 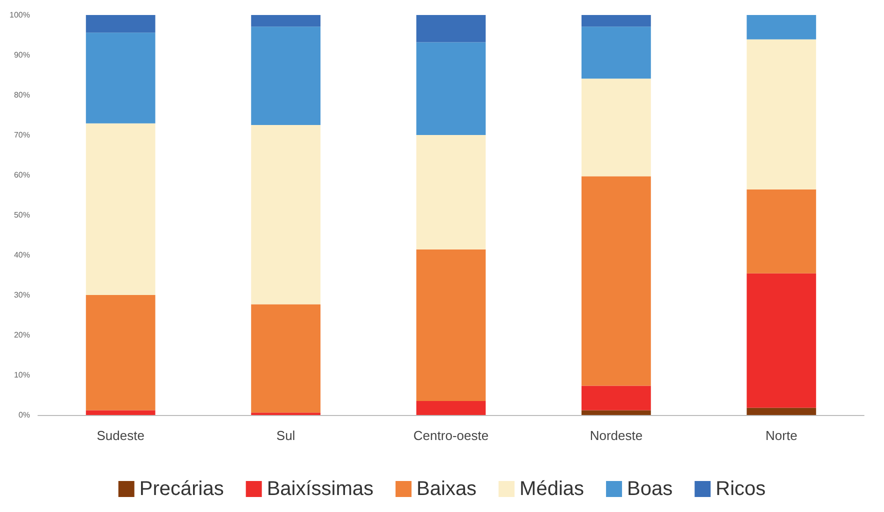 What do you see at coordinates (616, 435) in the screenshot?
I see `x-tick-label: Nordeste` at bounding box center [616, 435].